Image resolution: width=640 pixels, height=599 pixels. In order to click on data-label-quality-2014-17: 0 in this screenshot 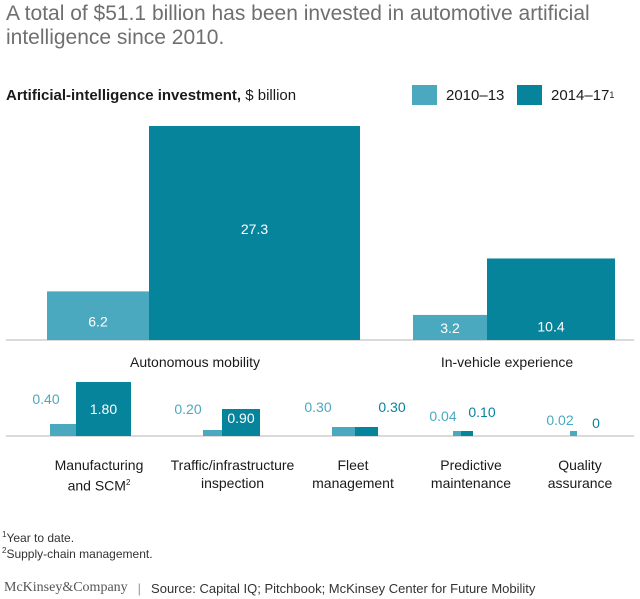, I will do `click(596, 423)`.